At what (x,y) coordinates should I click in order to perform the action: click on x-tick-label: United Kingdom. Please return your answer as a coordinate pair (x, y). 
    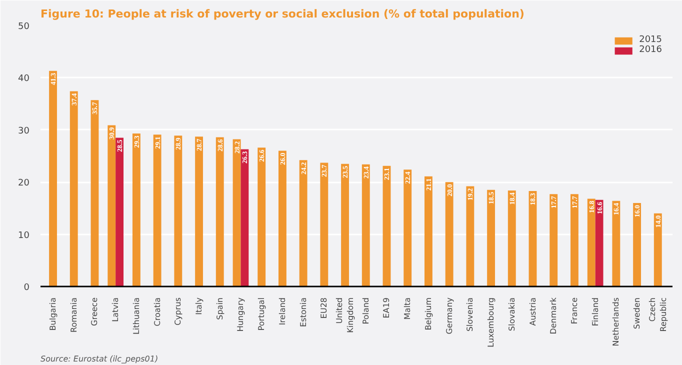
    Looking at the image, I should click on (345, 315).